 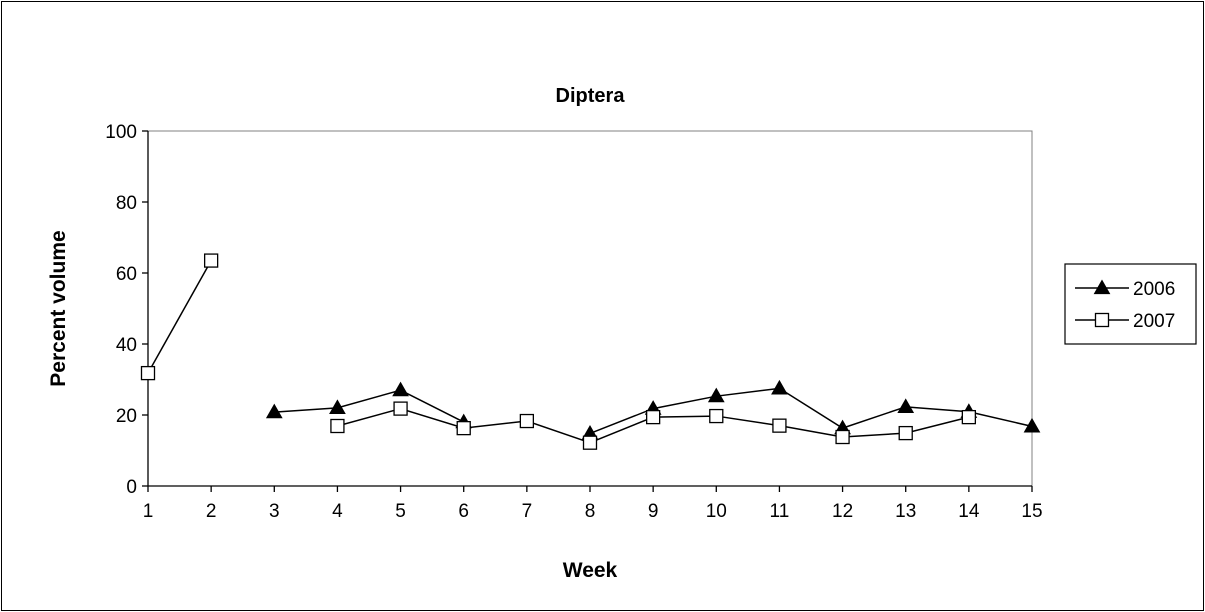 What do you see at coordinates (126, 345) in the screenshot?
I see `y-tick-label: 40` at bounding box center [126, 345].